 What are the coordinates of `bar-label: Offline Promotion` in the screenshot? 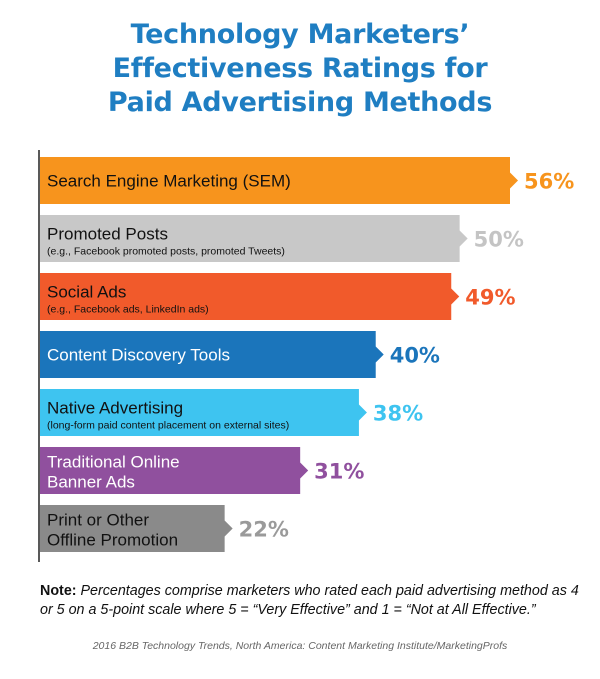 It's located at (112, 540).